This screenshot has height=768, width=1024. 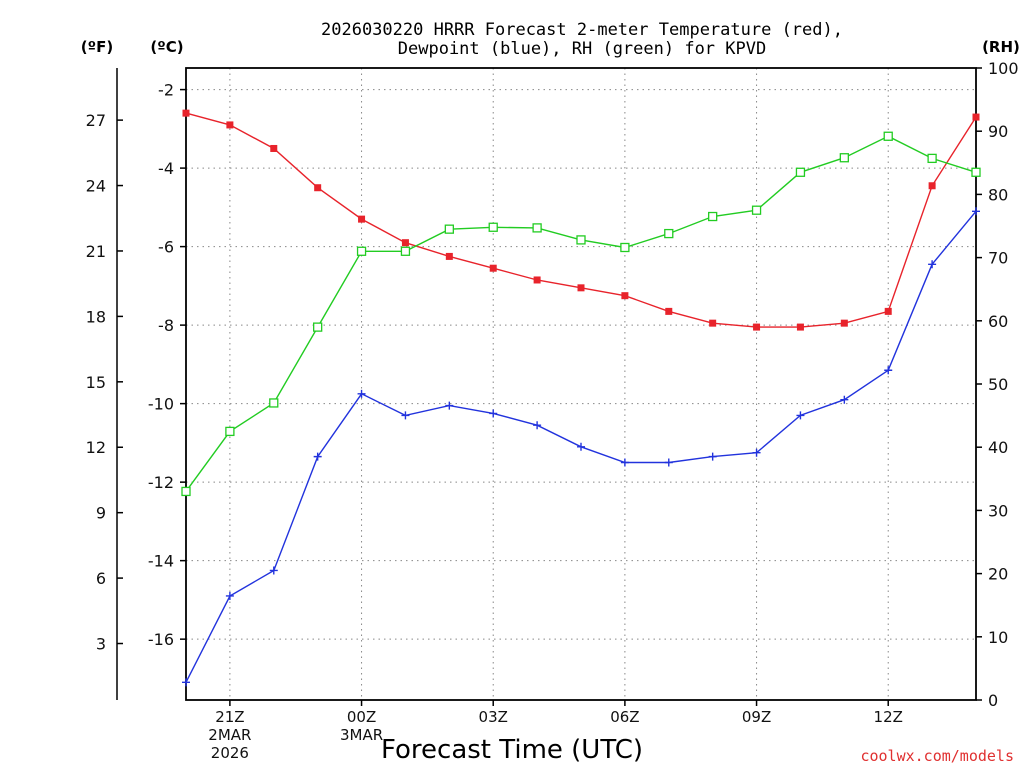 What do you see at coordinates (624, 717) in the screenshot?
I see `time-tick-label: 06Z` at bounding box center [624, 717].